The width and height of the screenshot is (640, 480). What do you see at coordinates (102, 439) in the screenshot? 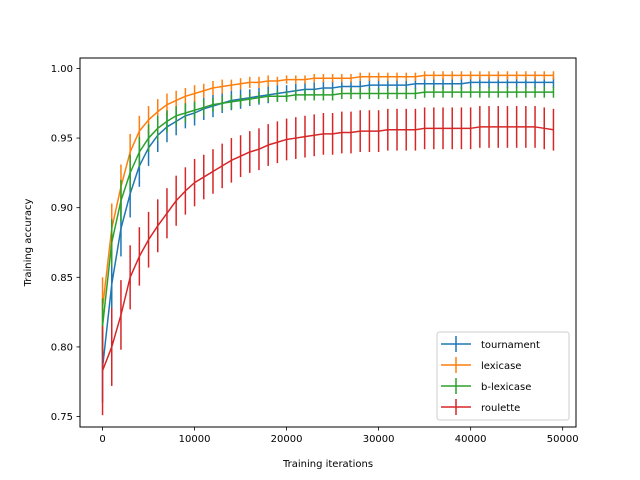
I see `x-tick-label: 0` at bounding box center [102, 439].